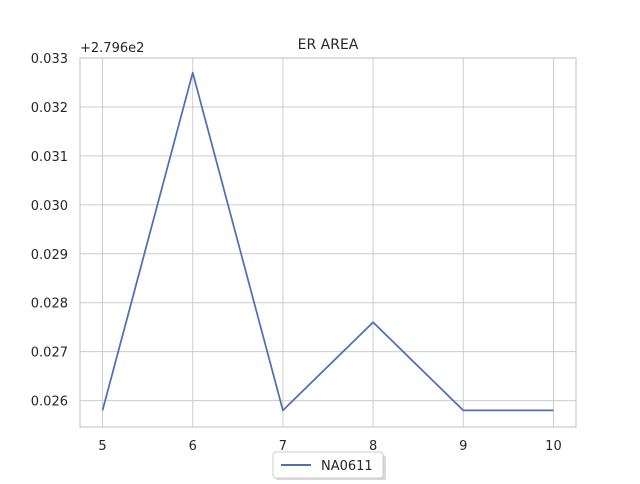 The height and width of the screenshot is (484, 640). I want to click on y-tick-label: 0.026, so click(49, 402).